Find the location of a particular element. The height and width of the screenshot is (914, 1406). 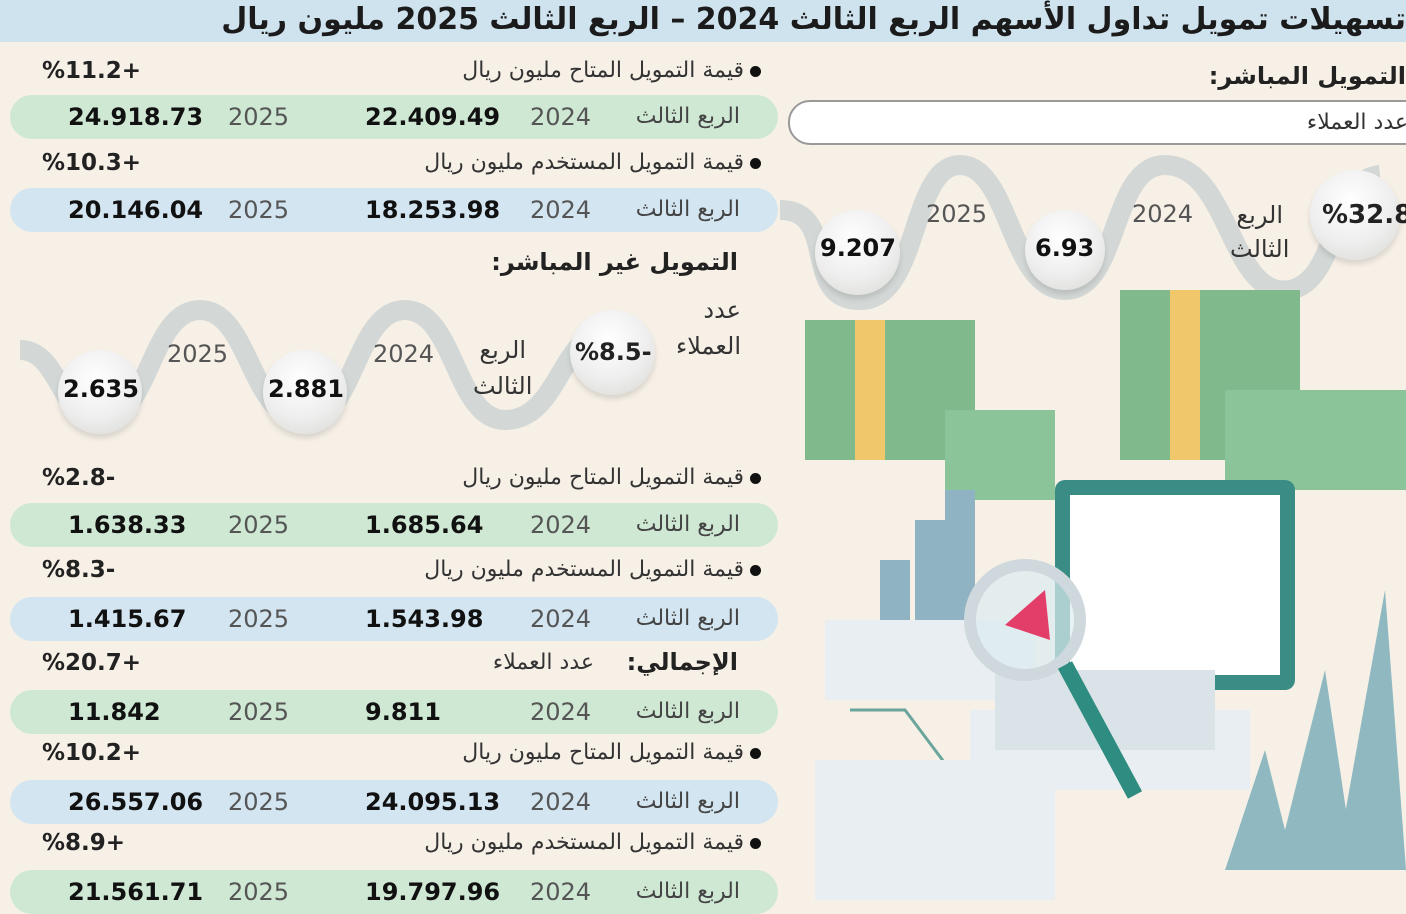

comparison-row: الربع الثالث 2024 1.543.98 2025 1.415.67 is located at coordinates (394, 619).